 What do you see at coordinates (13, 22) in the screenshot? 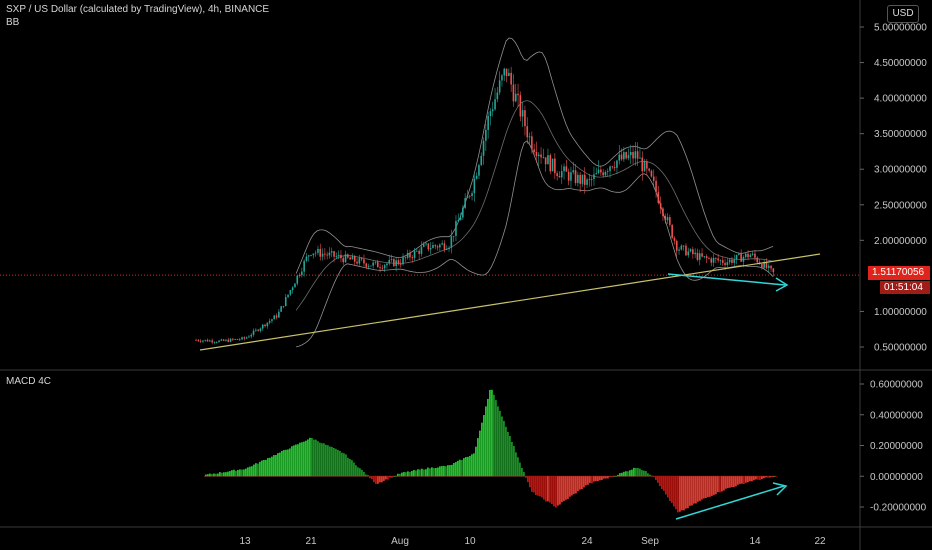
I see `bollinger-label: BB` at bounding box center [13, 22].